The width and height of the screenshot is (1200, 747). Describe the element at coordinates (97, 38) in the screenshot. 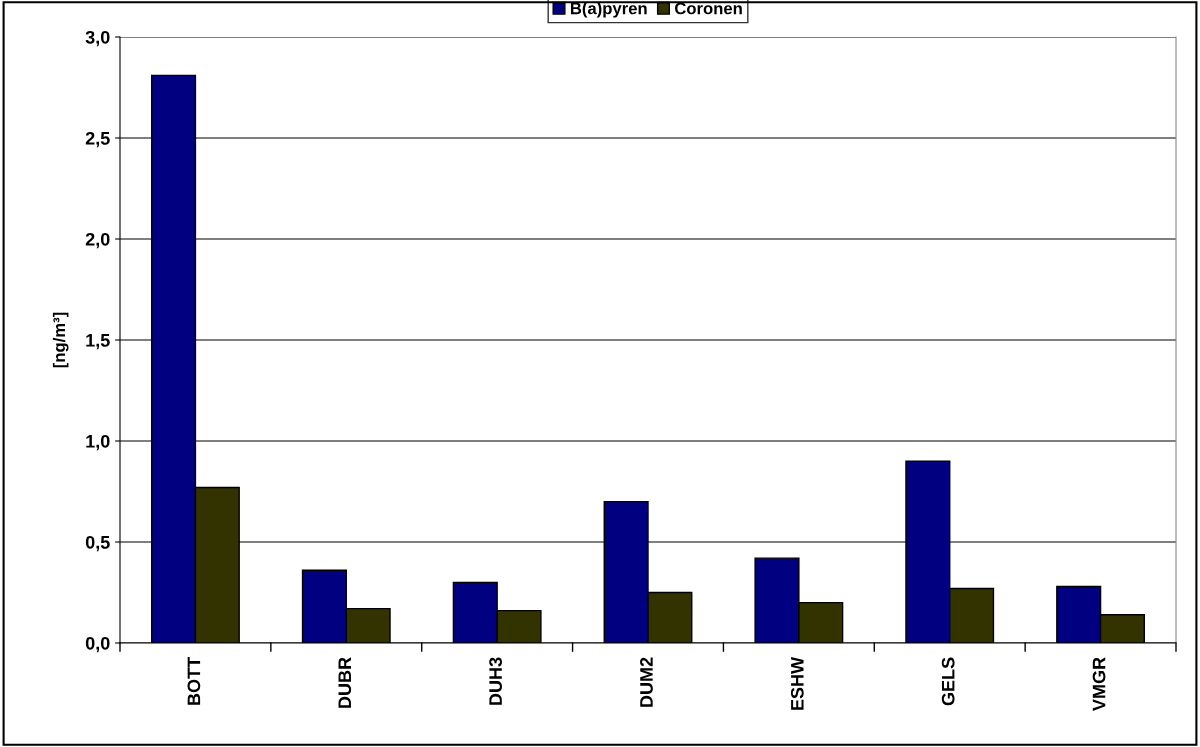

I see `y-tick-label: 3,0` at that location.